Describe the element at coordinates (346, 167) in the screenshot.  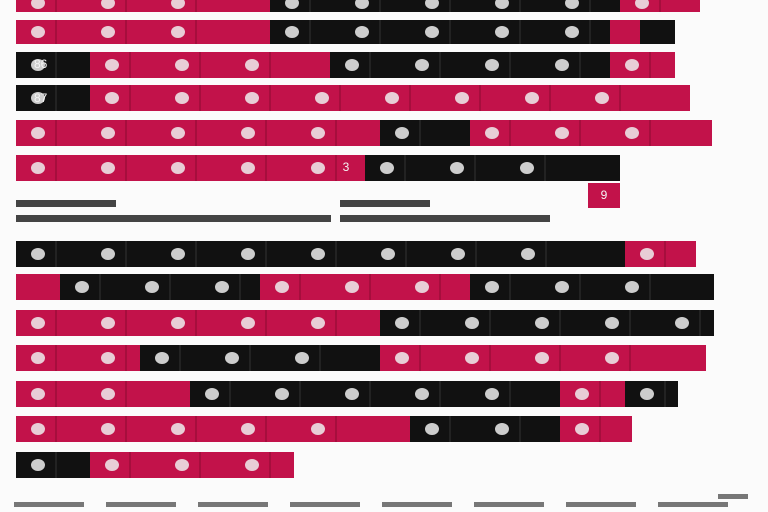
I see `row-label: 3` at that location.